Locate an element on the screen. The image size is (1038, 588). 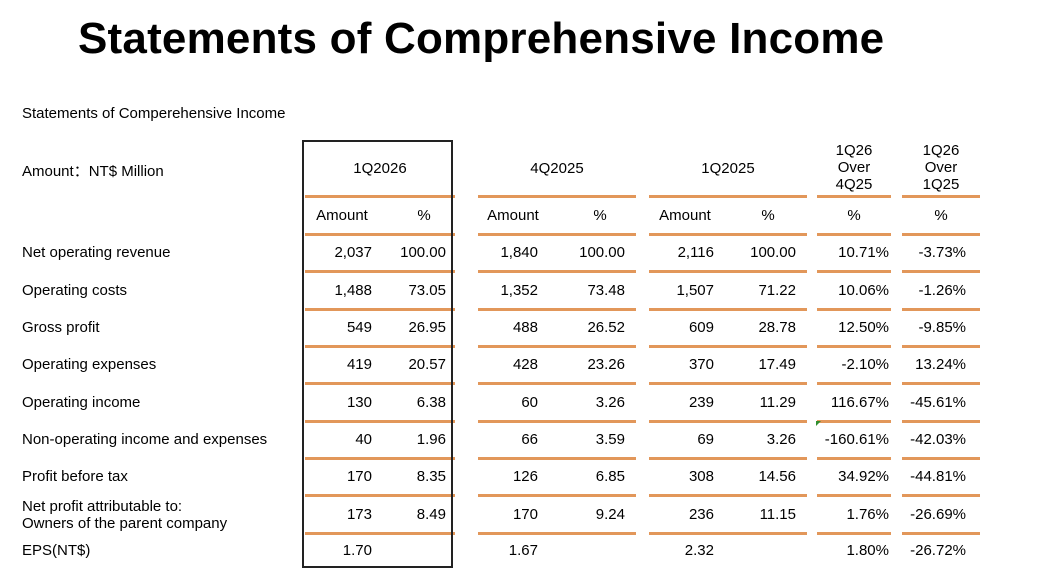
table-cell: 13.24% is located at coordinates (940, 364).